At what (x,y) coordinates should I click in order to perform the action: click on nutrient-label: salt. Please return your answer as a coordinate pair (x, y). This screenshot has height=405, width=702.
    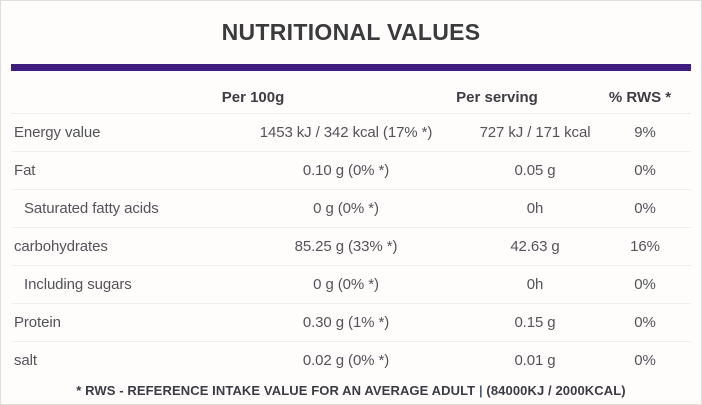
    Looking at the image, I should click on (25, 360).